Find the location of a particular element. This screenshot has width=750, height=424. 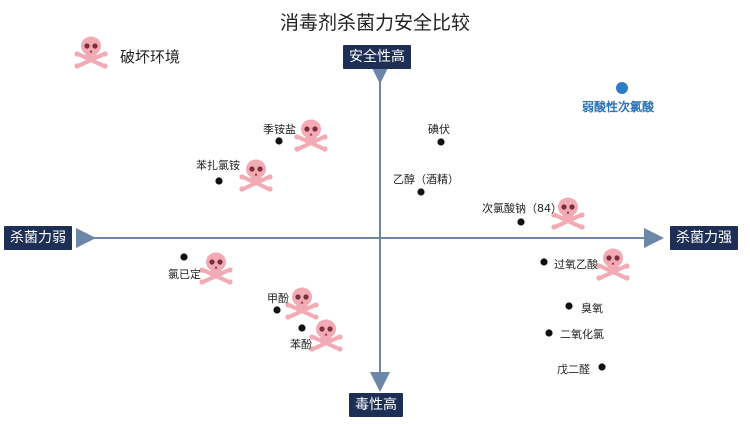

special-point-label: 弱酸性次氯酸 is located at coordinates (618, 107).